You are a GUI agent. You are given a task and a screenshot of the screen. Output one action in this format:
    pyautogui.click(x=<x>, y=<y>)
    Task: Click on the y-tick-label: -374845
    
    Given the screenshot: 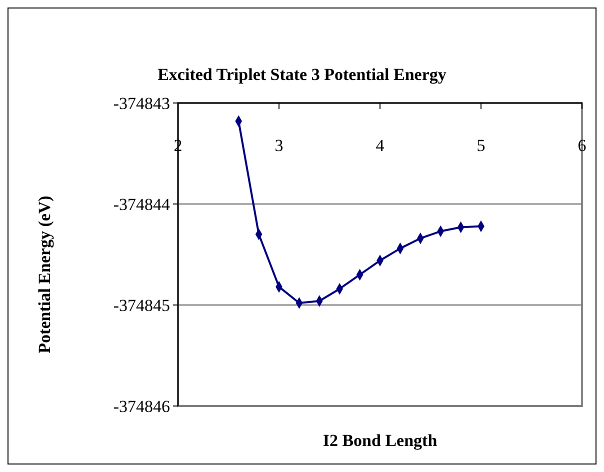 What is the action you would take?
    pyautogui.click(x=141, y=305)
    